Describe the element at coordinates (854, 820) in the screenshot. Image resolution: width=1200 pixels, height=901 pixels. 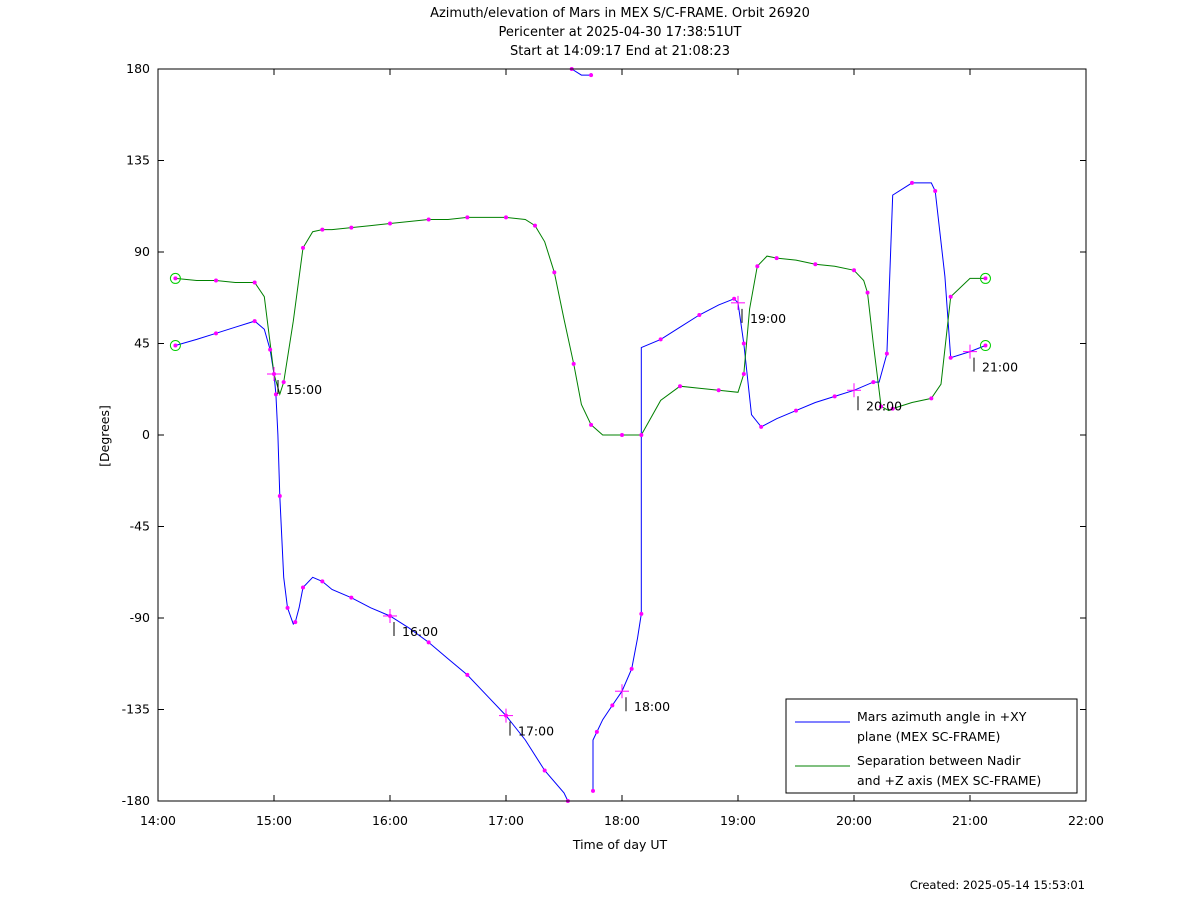
I see `x-tick-label-6: 20:00` at that location.